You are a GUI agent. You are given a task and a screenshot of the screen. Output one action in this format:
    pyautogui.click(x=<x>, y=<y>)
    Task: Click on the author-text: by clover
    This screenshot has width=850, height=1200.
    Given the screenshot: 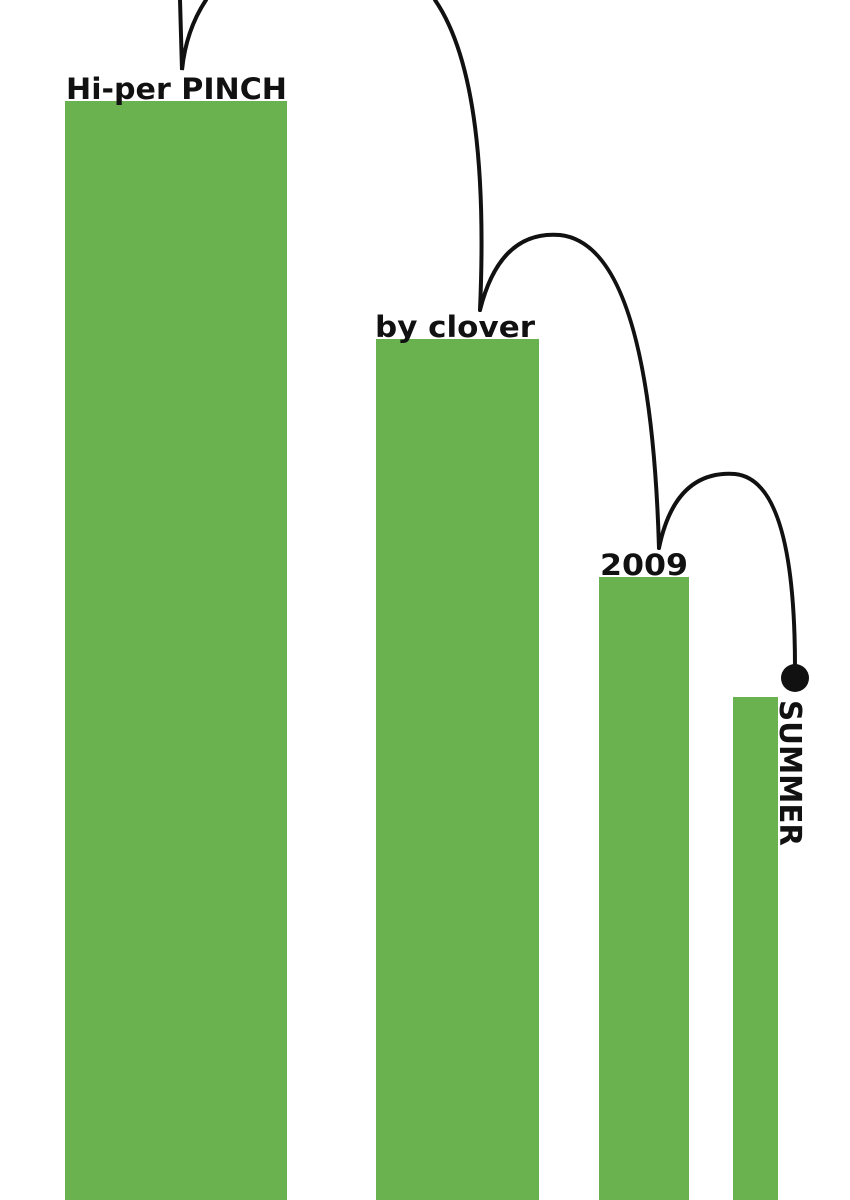 What is the action you would take?
    pyautogui.click(x=455, y=327)
    